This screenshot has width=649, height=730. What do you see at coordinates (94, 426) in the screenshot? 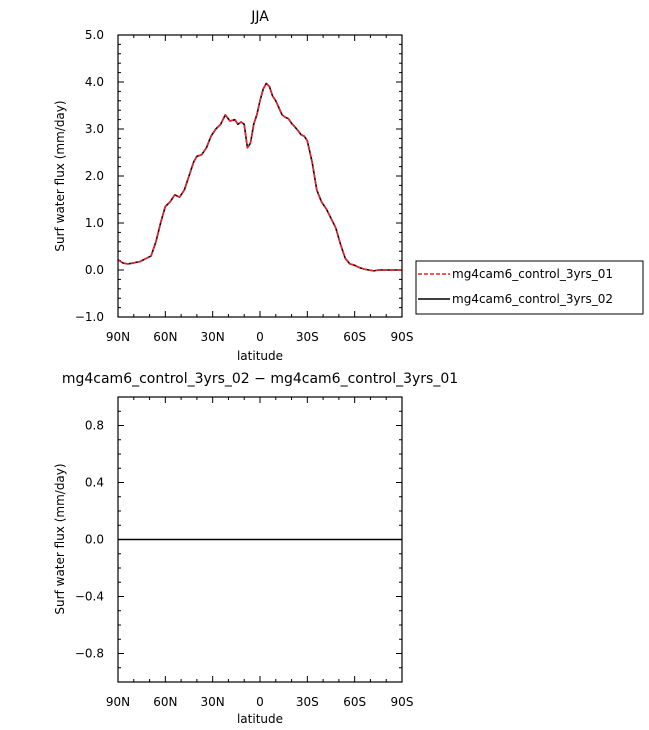
I see `y-tick-label: 0.8` at bounding box center [94, 426].